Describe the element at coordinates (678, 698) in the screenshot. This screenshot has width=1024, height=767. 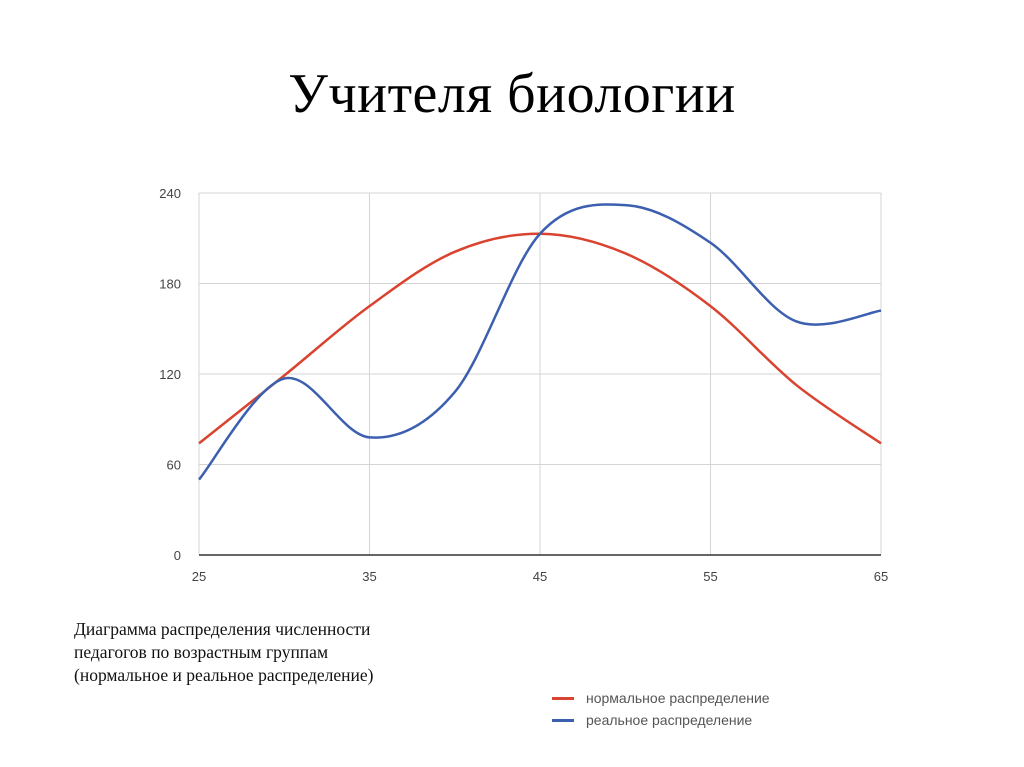
I see `legend-label: нормальное распределение` at that location.